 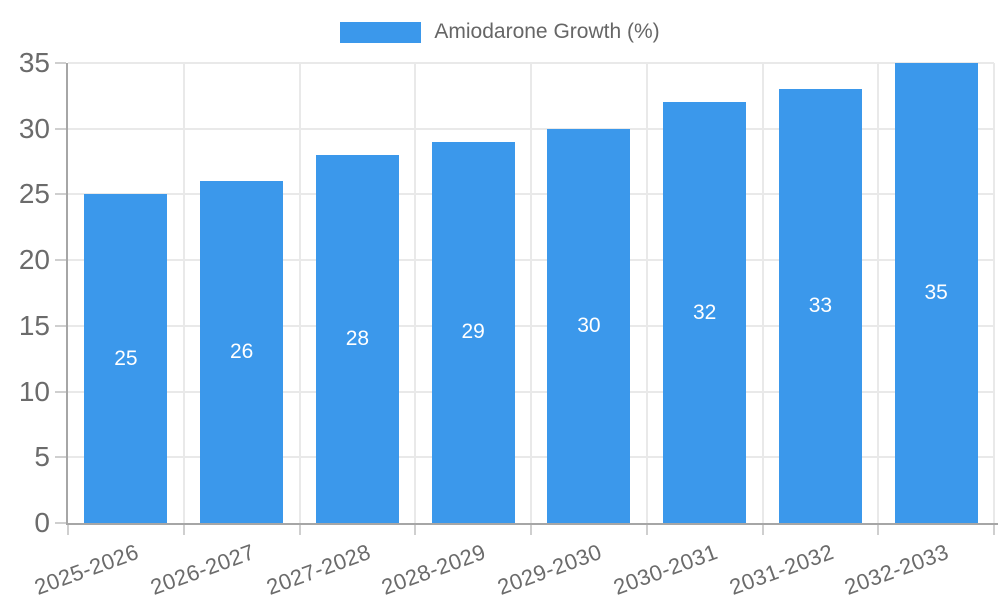 I want to click on chart-legend: Amiodarone Growth (%), so click(x=500, y=32).